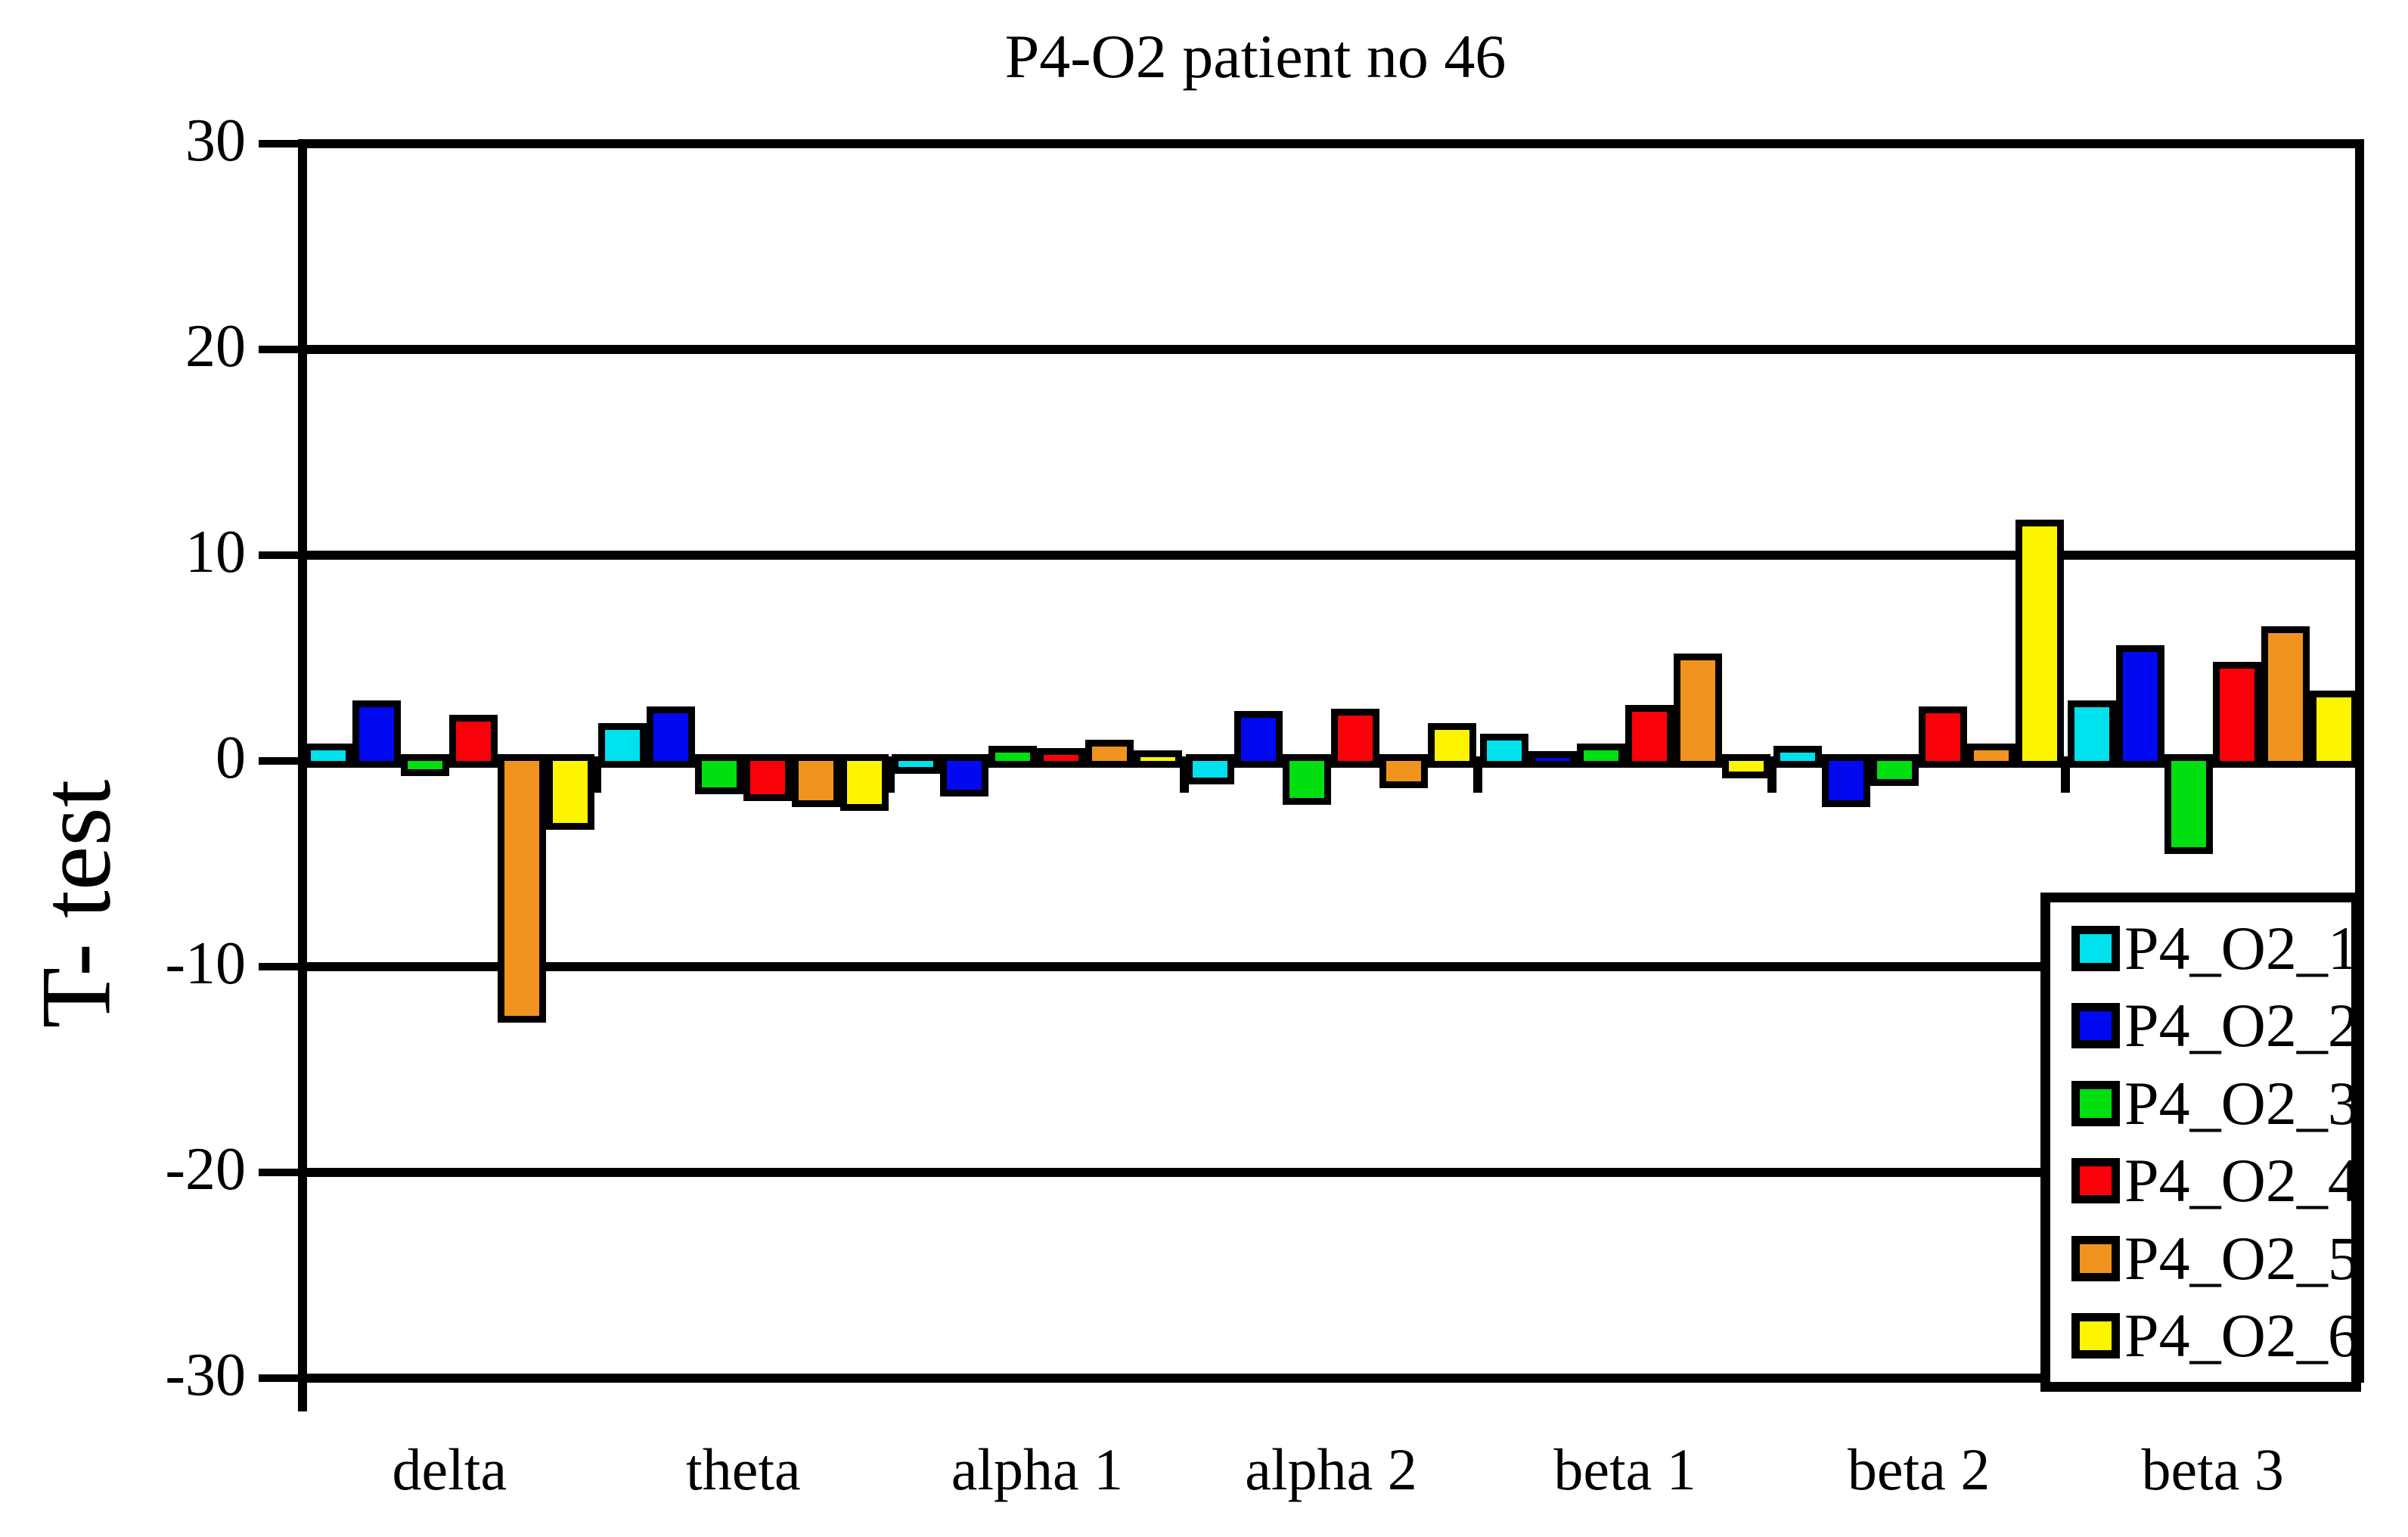 Image resolution: width=2408 pixels, height=1537 pixels. Describe the element at coordinates (215, 551) in the screenshot. I see `y-tick-label-10: 10` at that location.